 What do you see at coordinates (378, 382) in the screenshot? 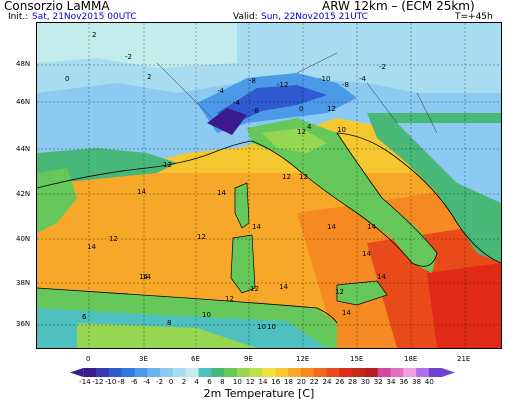
I see `colorbar-tick-label: 32` at bounding box center [378, 382].